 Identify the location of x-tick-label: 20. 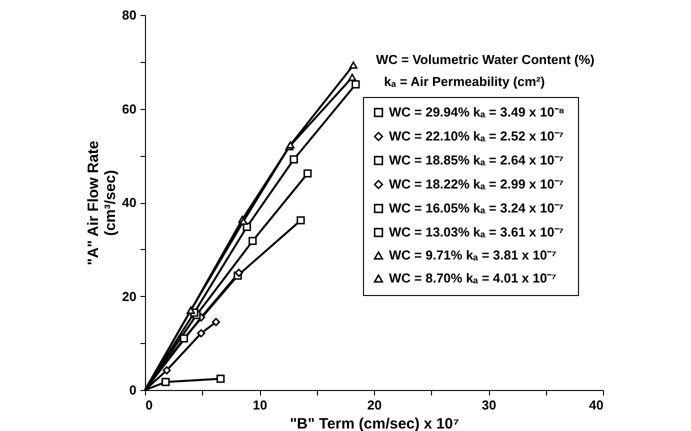
(374, 405).